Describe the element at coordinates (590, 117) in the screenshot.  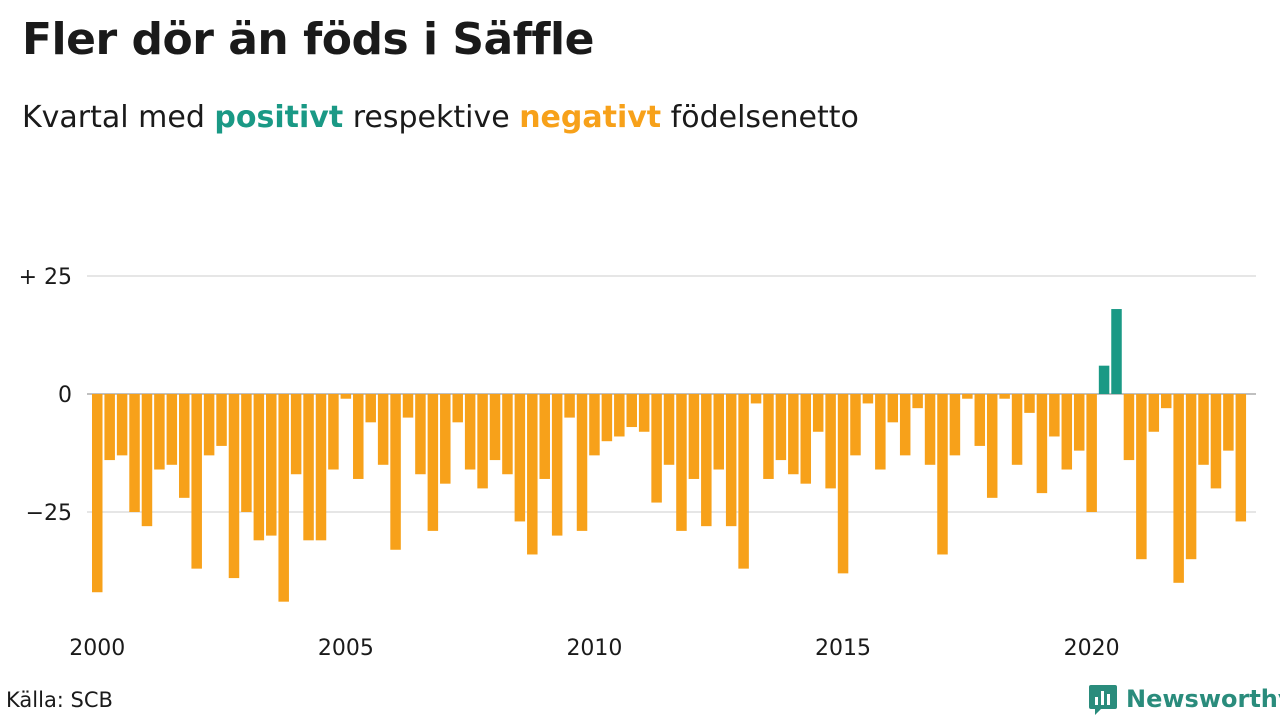
I see `subtitle-negative-label: negativt` at that location.